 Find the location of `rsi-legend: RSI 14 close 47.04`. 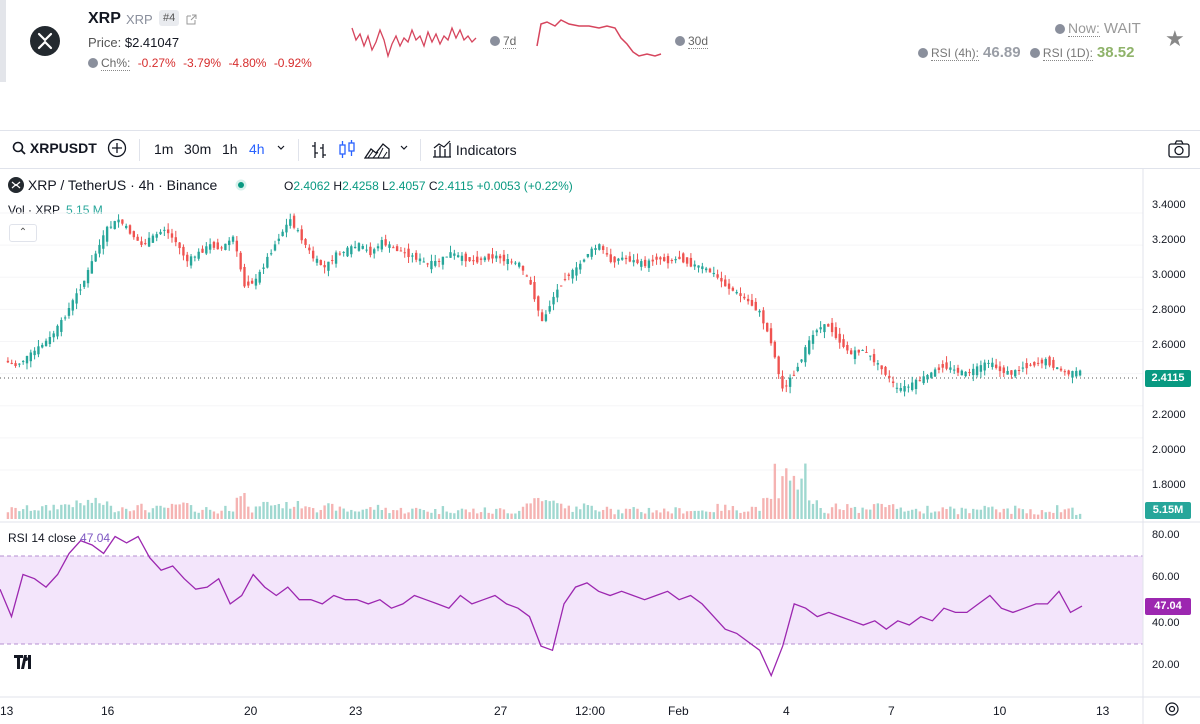

rsi-legend: RSI 14 close 47.04 is located at coordinates (59, 538).